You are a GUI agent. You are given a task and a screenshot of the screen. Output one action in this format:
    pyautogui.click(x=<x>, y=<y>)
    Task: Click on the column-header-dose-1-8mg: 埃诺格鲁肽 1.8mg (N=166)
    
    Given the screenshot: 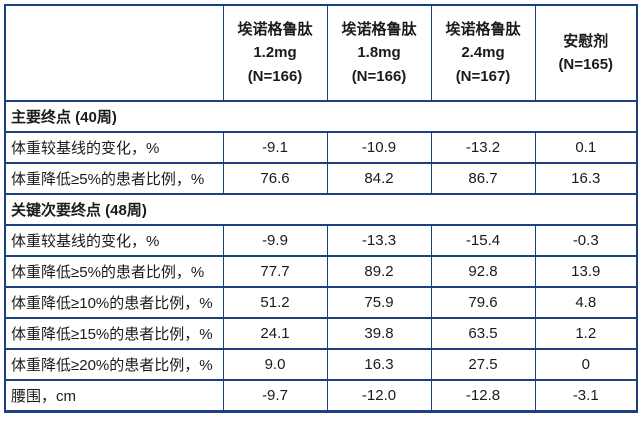 What is the action you would take?
    pyautogui.click(x=379, y=53)
    